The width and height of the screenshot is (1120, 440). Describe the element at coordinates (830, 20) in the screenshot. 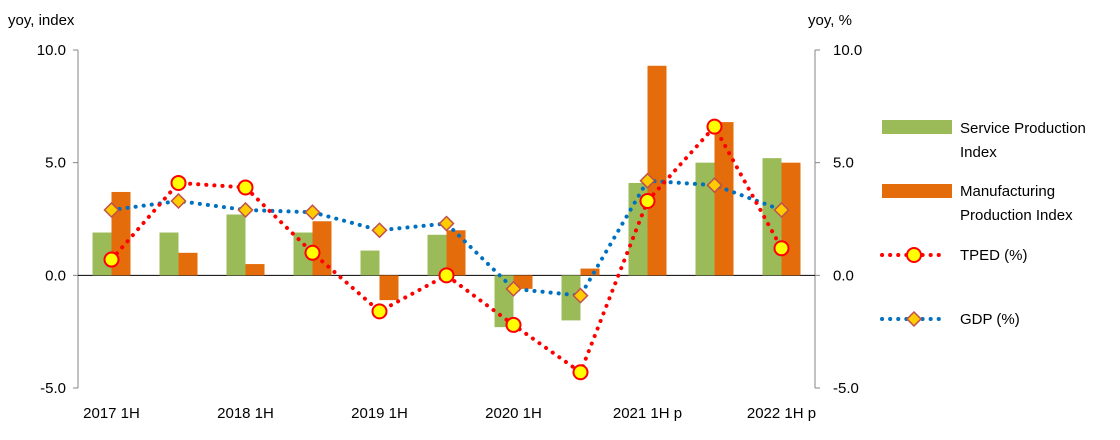

I see `right-axis-label: yoy, %` at that location.